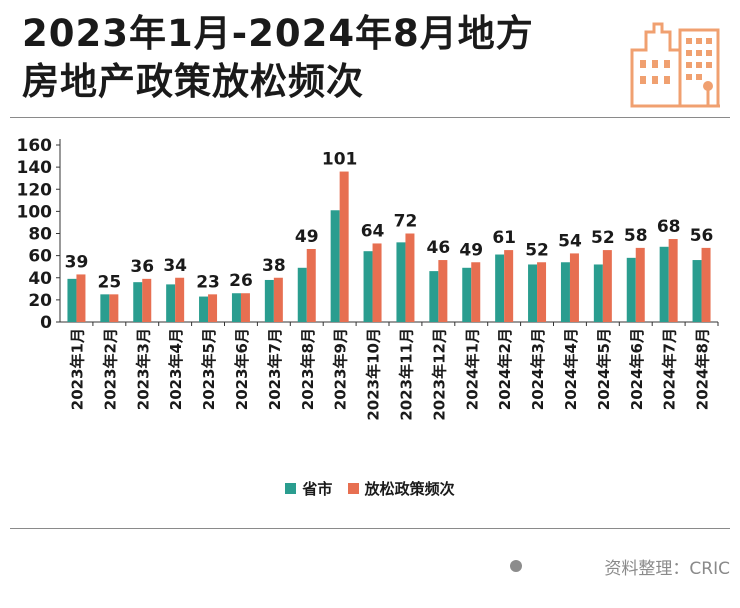 Image resolution: width=740 pixels, height=608 pixels. Describe the element at coordinates (143, 369) in the screenshot. I see `x-tick-label: 2023年3月` at that location.